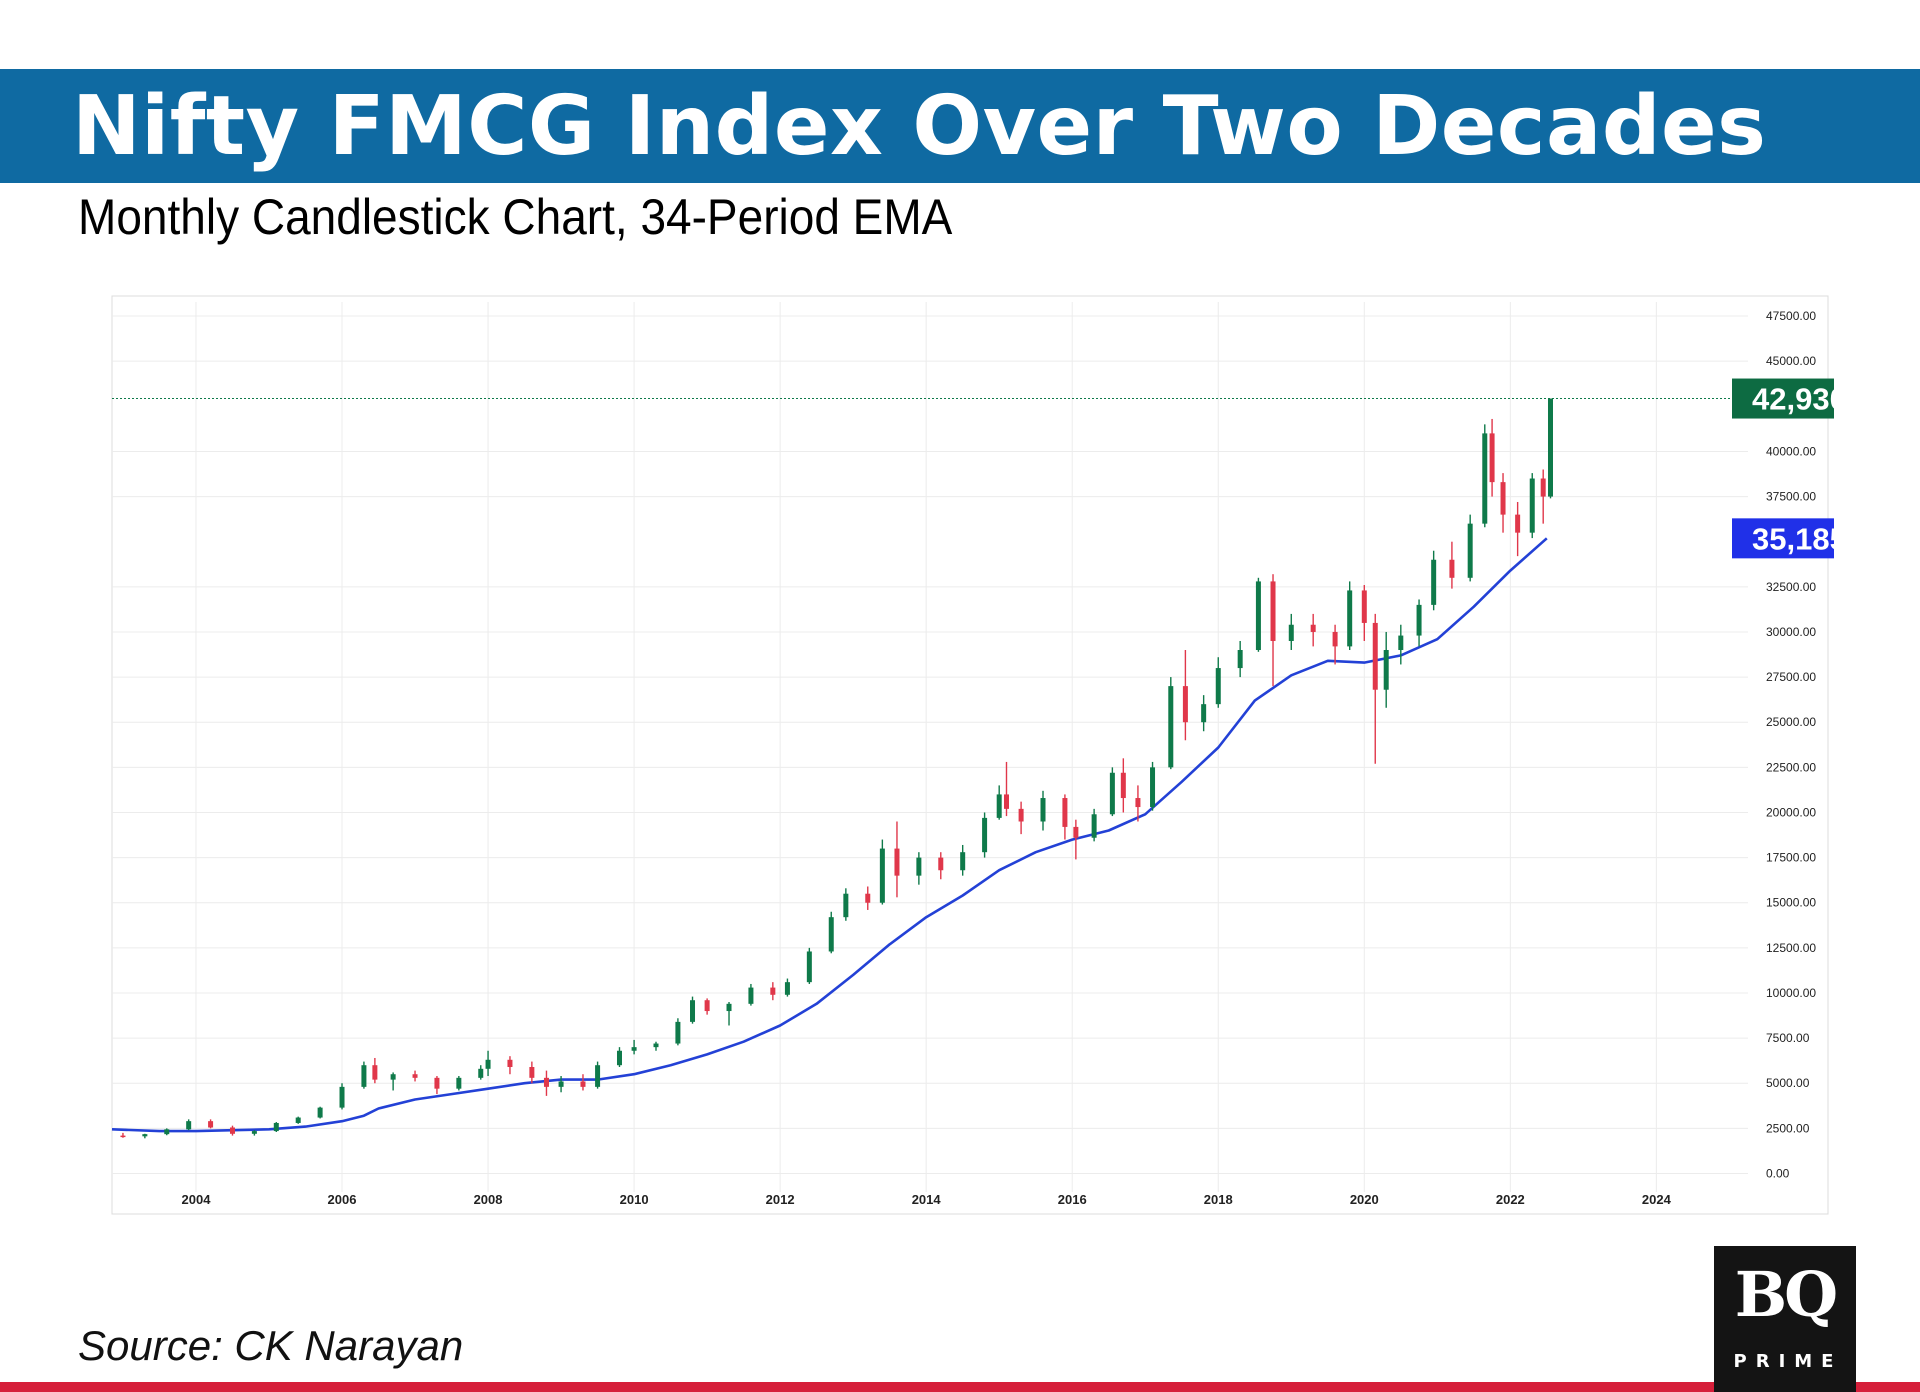 This screenshot has height=1392, width=1920. Describe the element at coordinates (1791, 316) in the screenshot. I see `y-tick-label: 47500.00` at that location.